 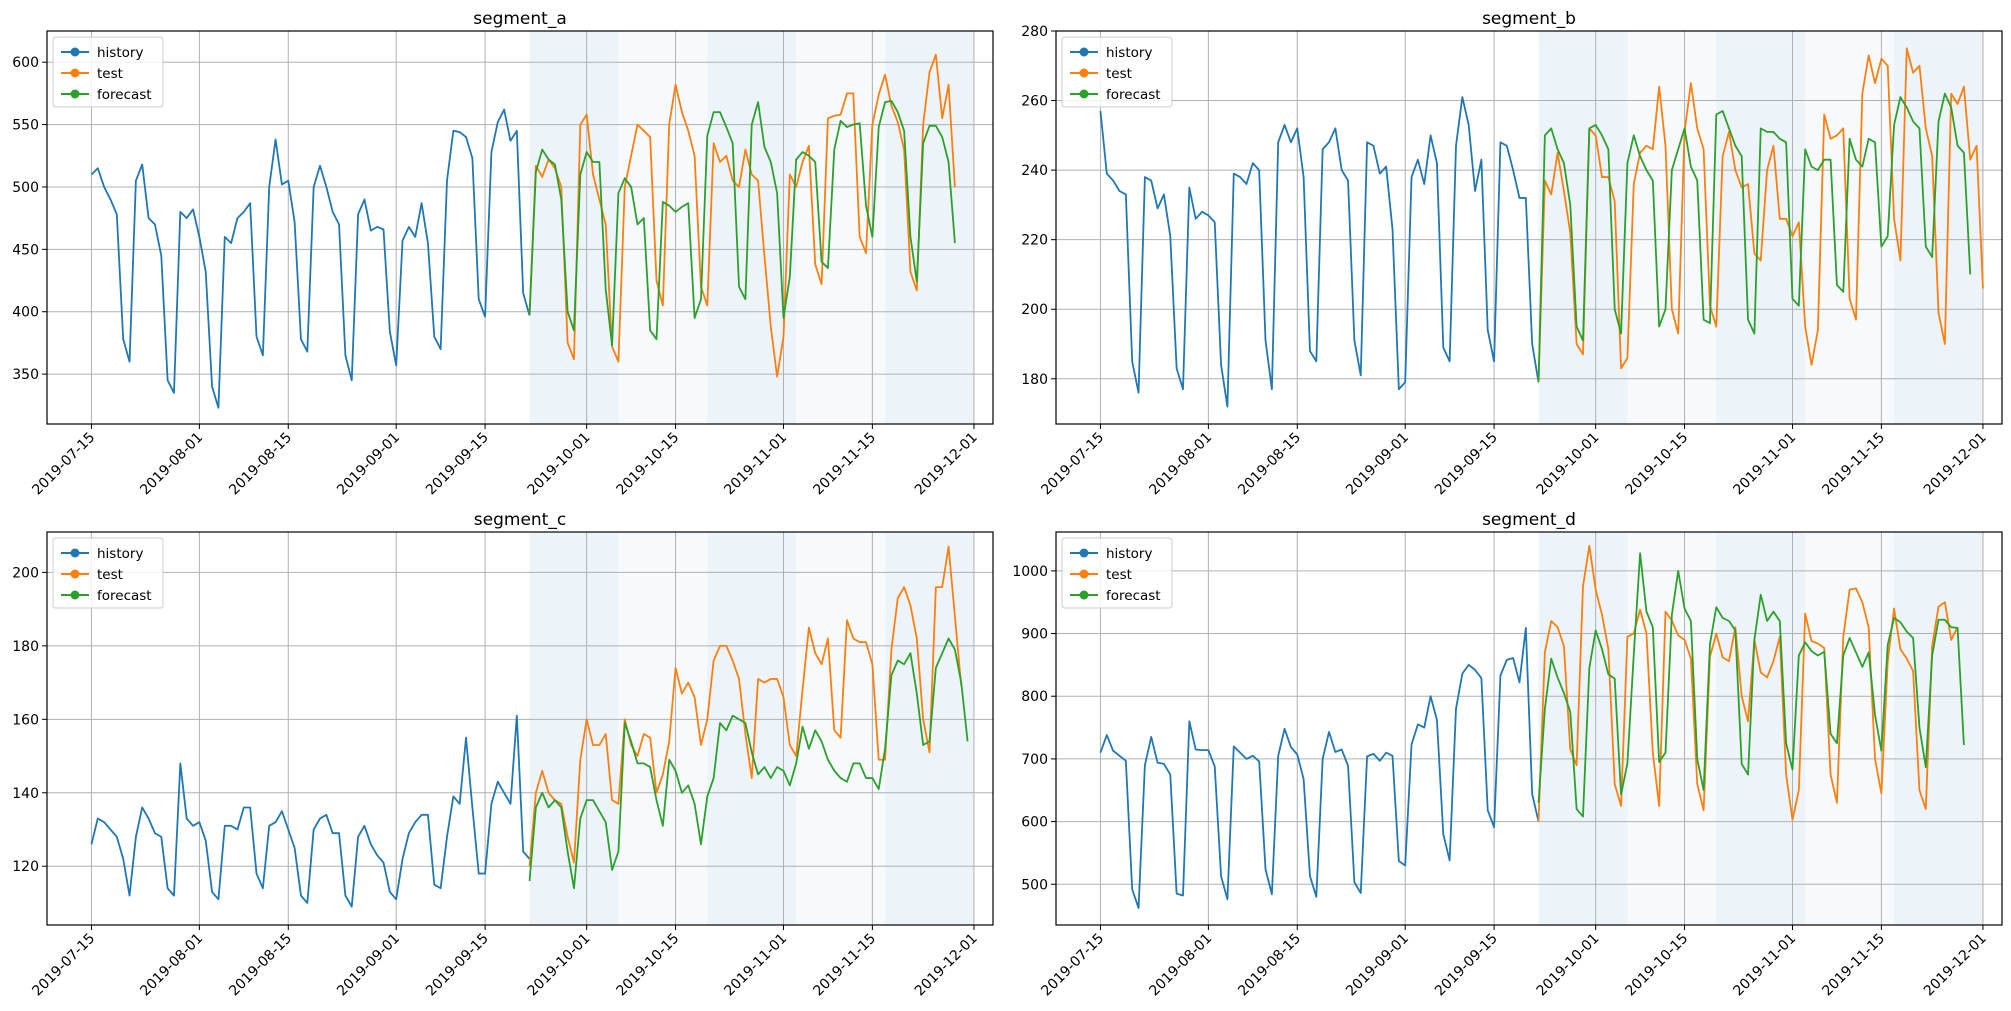 What do you see at coordinates (1034, 102) in the screenshot?
I see `y-tick-label: 260` at bounding box center [1034, 102].